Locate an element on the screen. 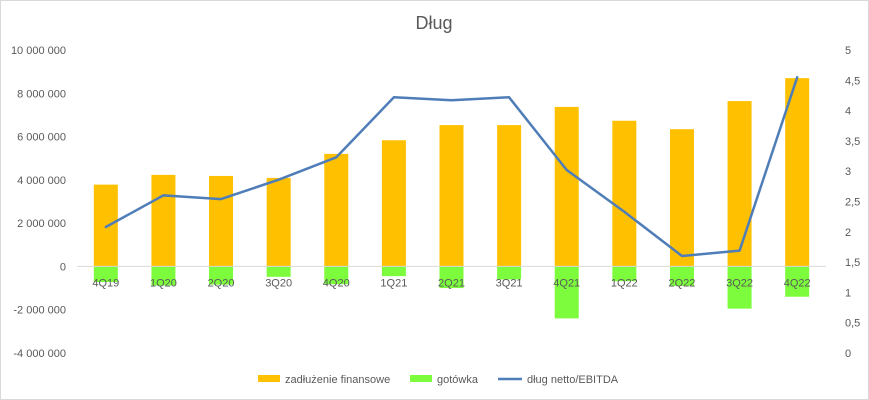 The width and height of the screenshot is (869, 400). bar-cash-4Q20 is located at coordinates (336, 275).